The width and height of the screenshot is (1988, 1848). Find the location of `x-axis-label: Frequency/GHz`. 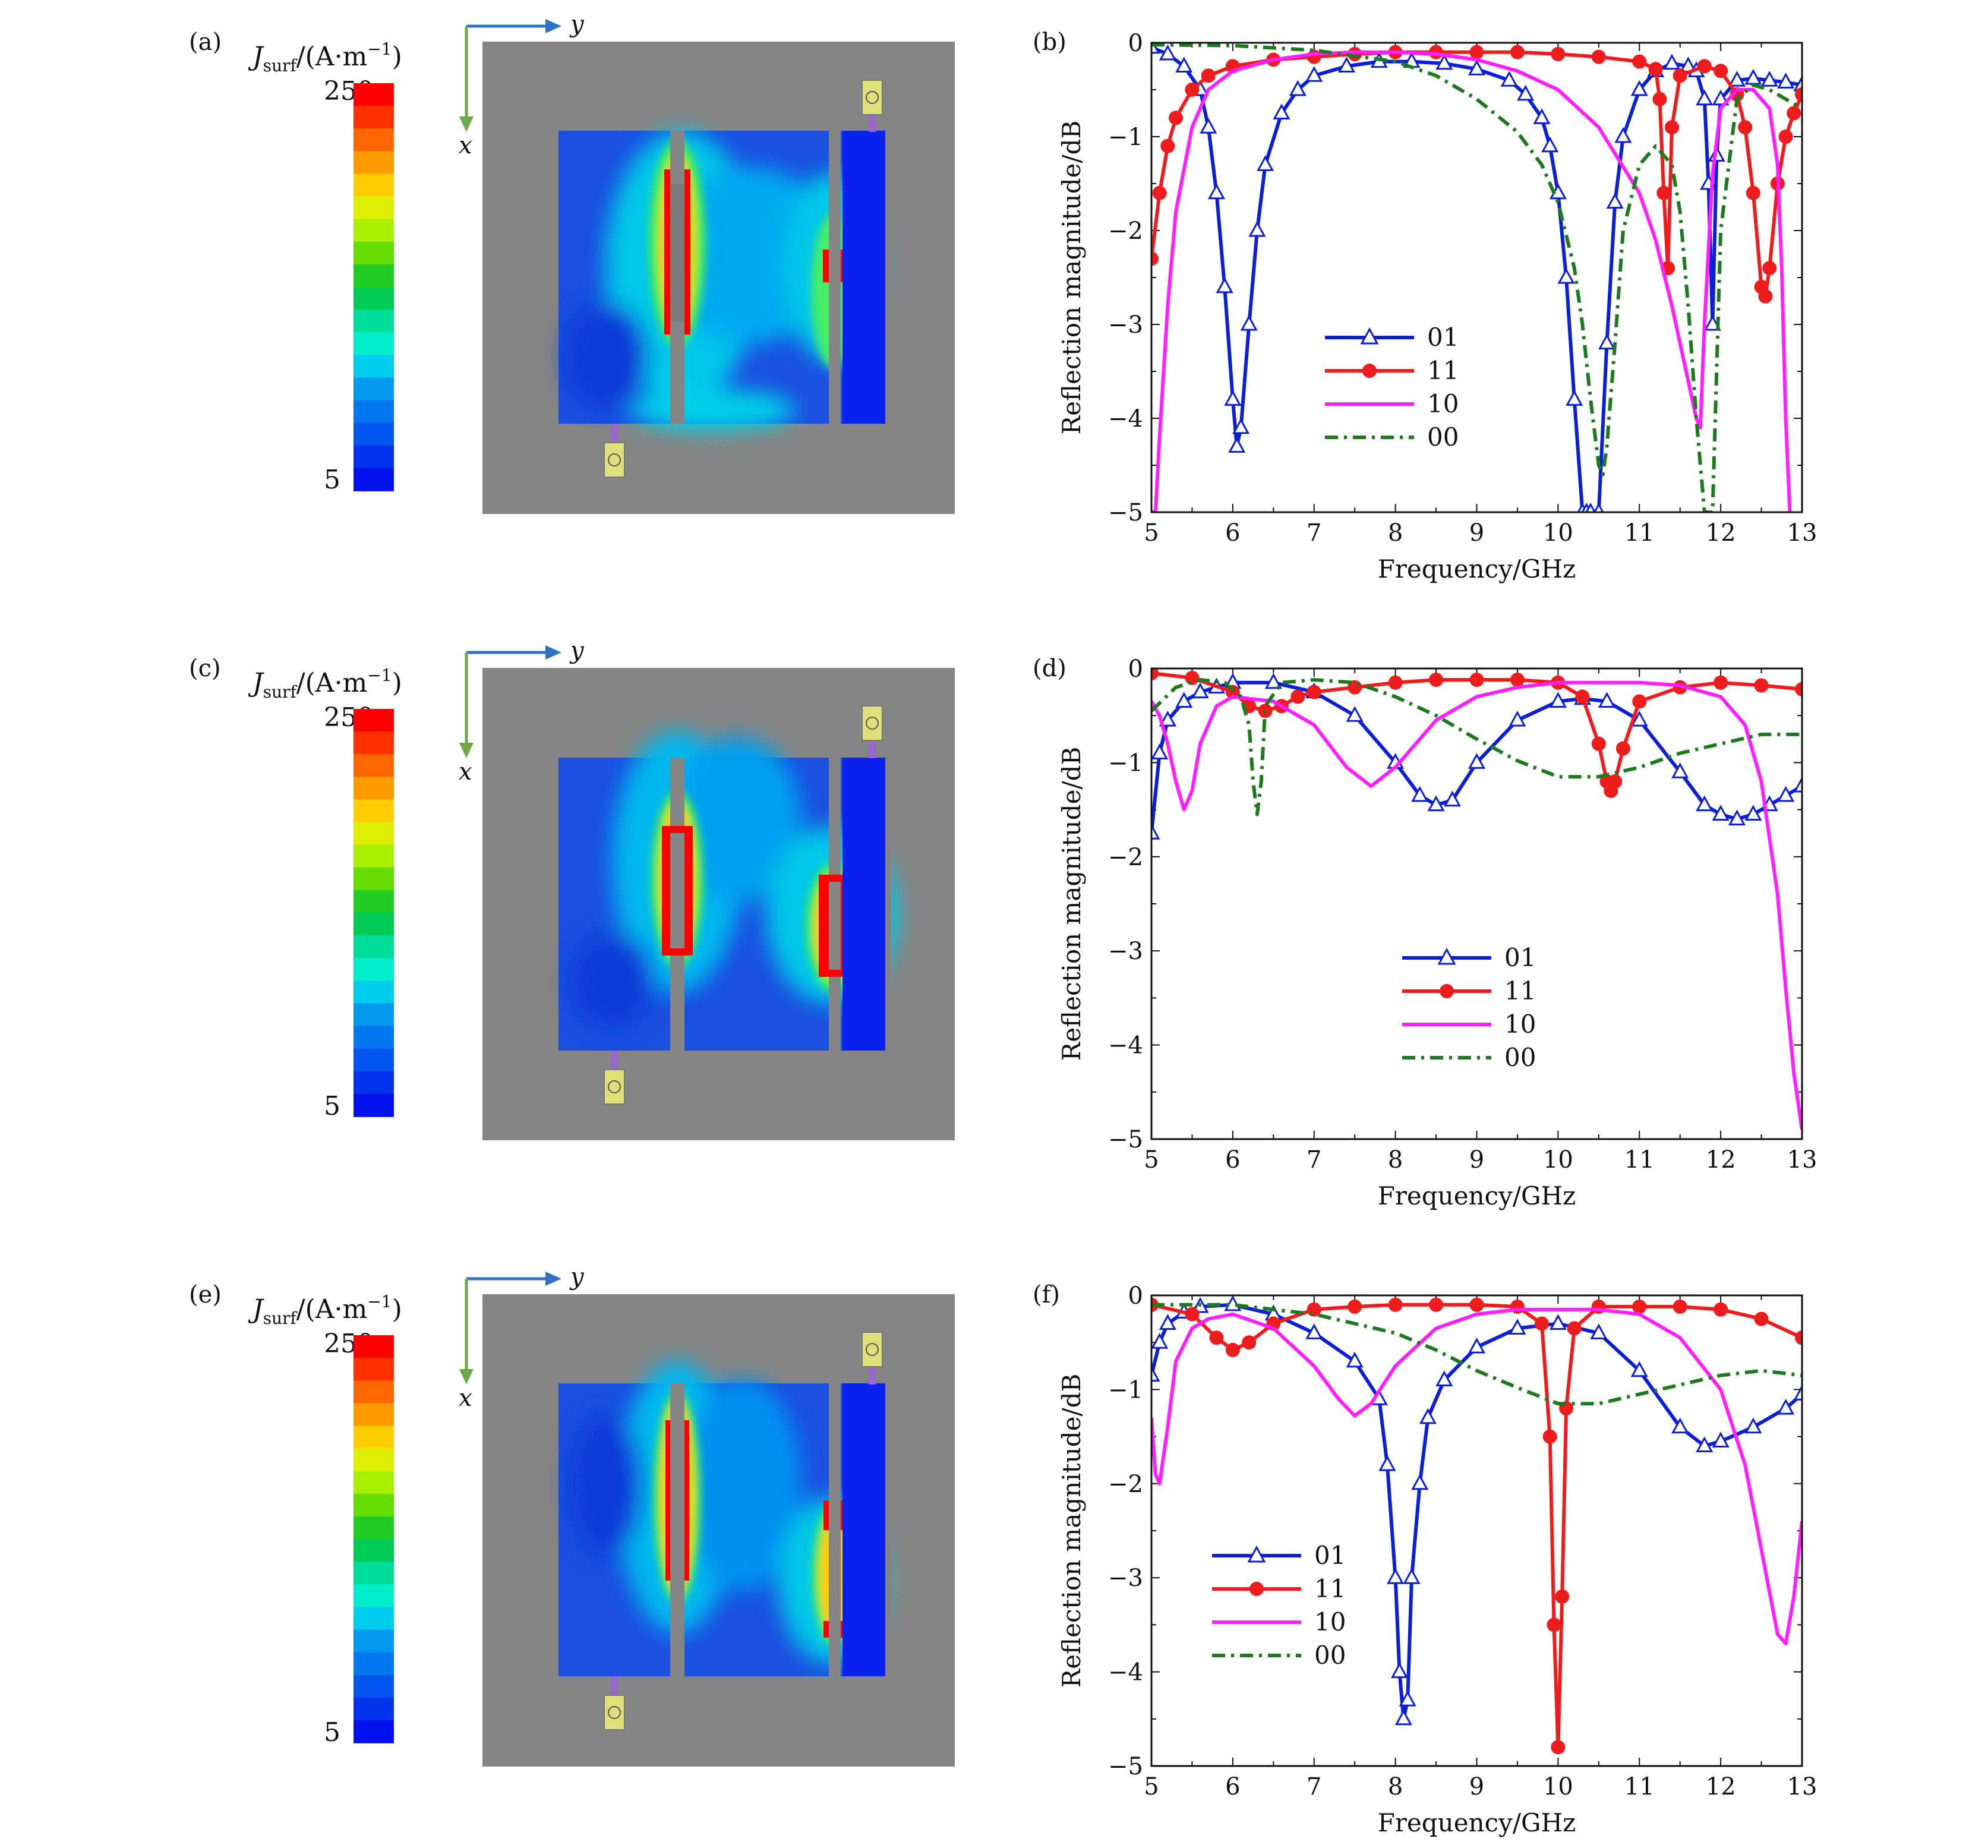

x-axis-label: Frequency/GHz is located at coordinates (1477, 1195).